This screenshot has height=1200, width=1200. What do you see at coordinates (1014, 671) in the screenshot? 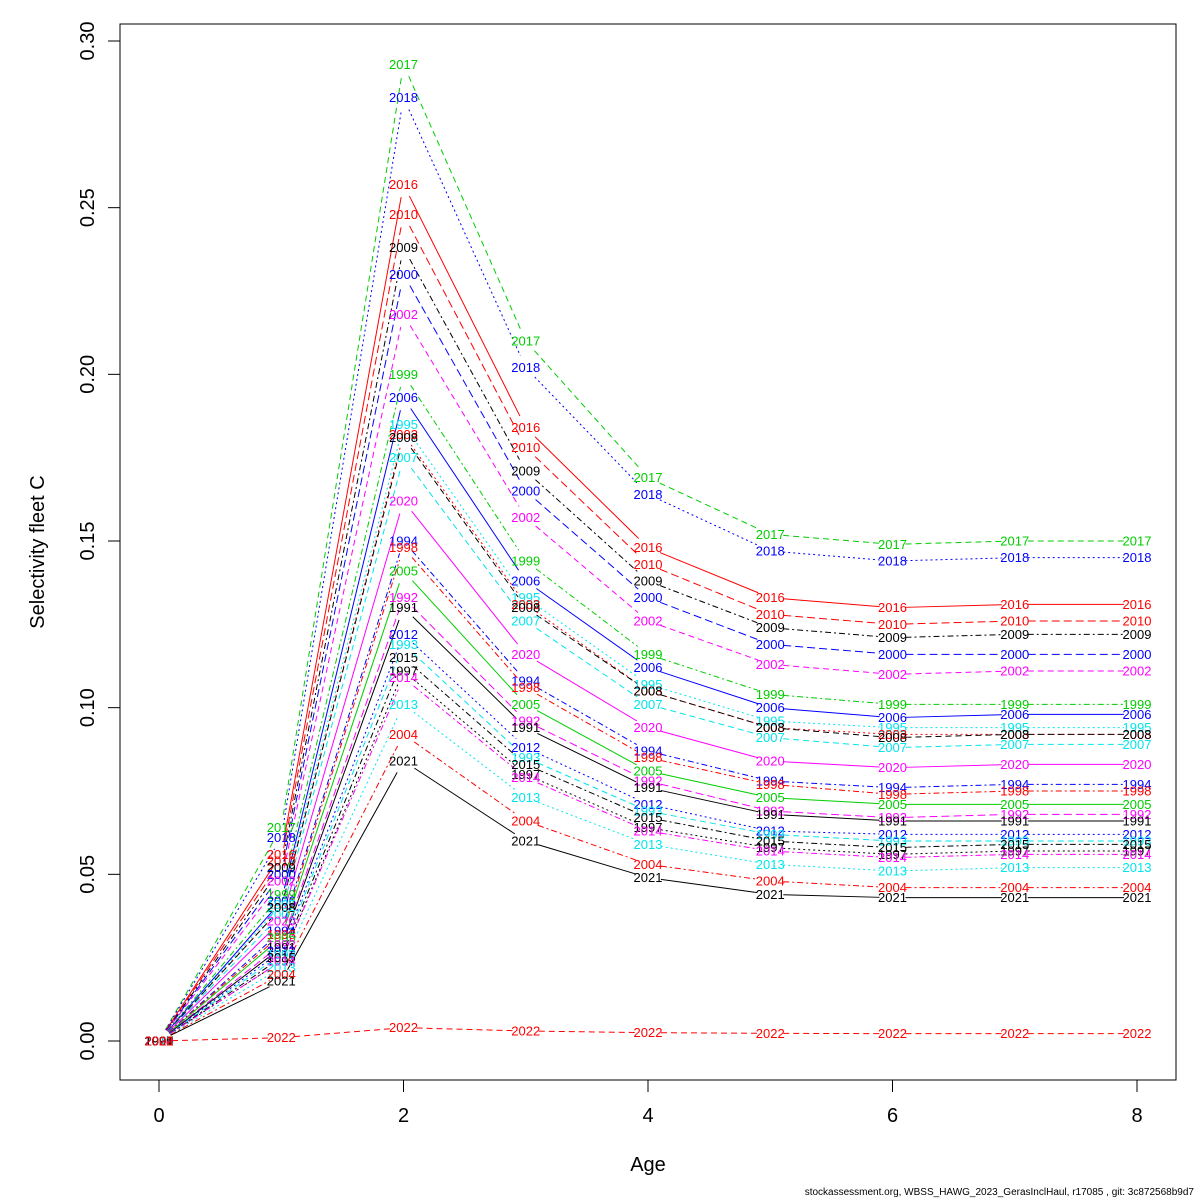
I see `data-point-label: 2002` at bounding box center [1014, 671].